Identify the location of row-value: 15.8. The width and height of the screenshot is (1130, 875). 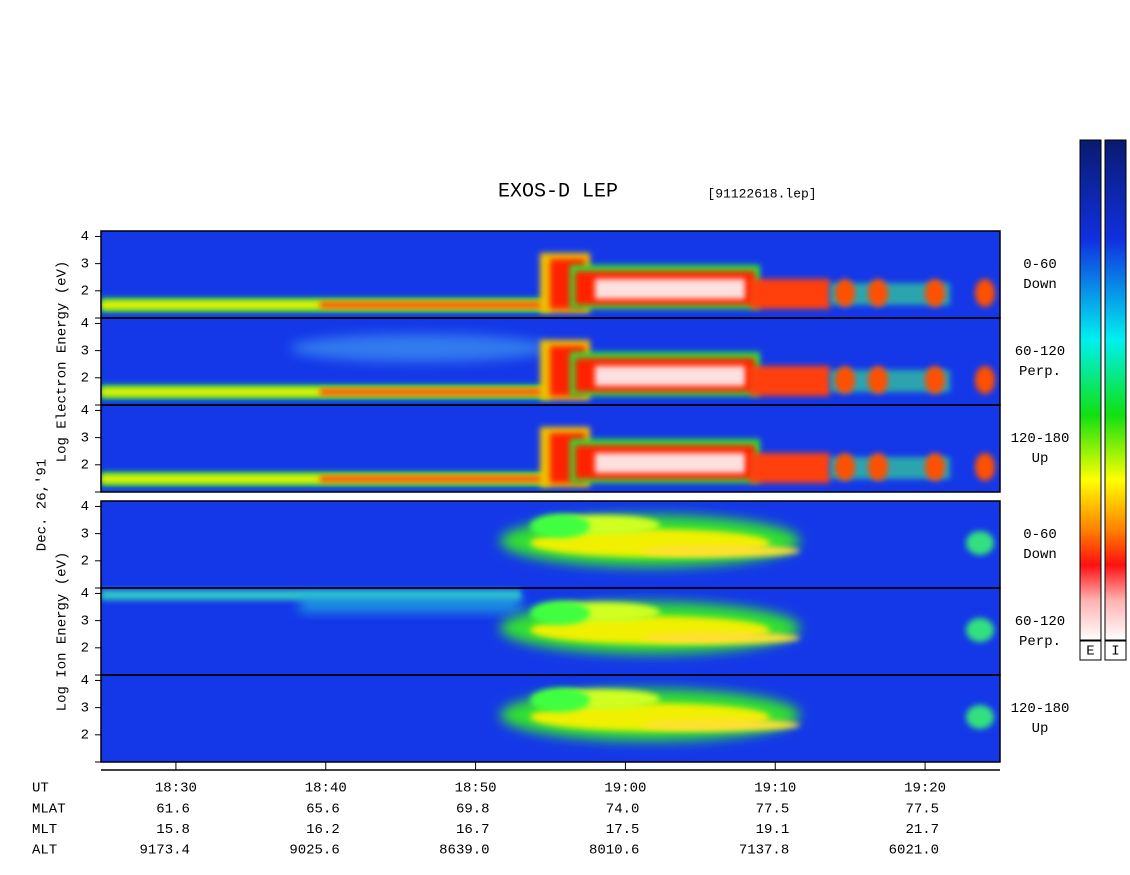
(173, 830).